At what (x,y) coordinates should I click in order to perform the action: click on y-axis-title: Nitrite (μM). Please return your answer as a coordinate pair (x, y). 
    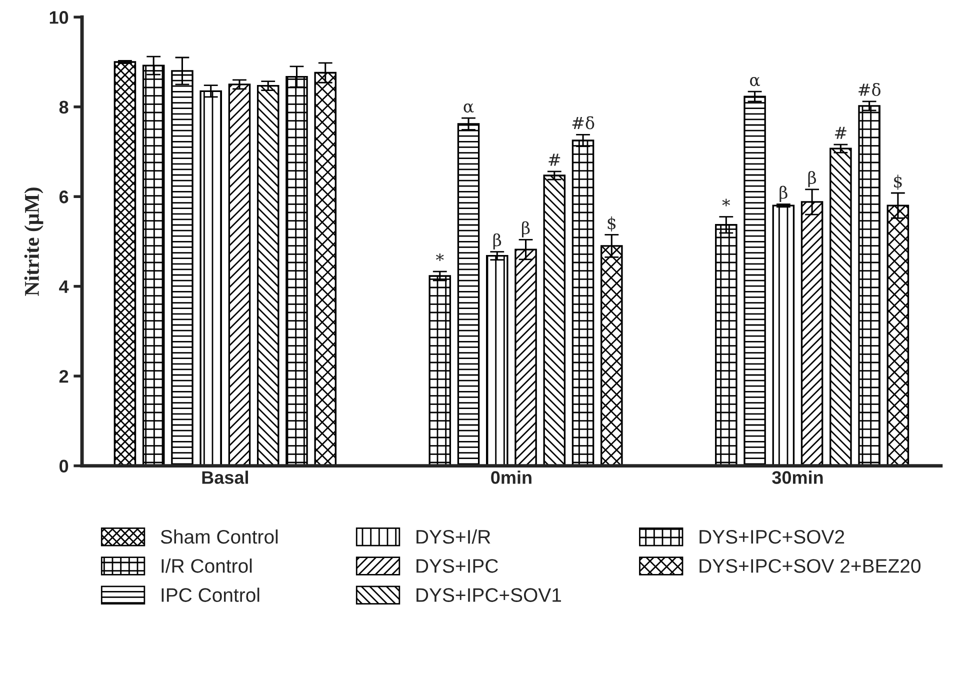
    Looking at the image, I should click on (34, 242).